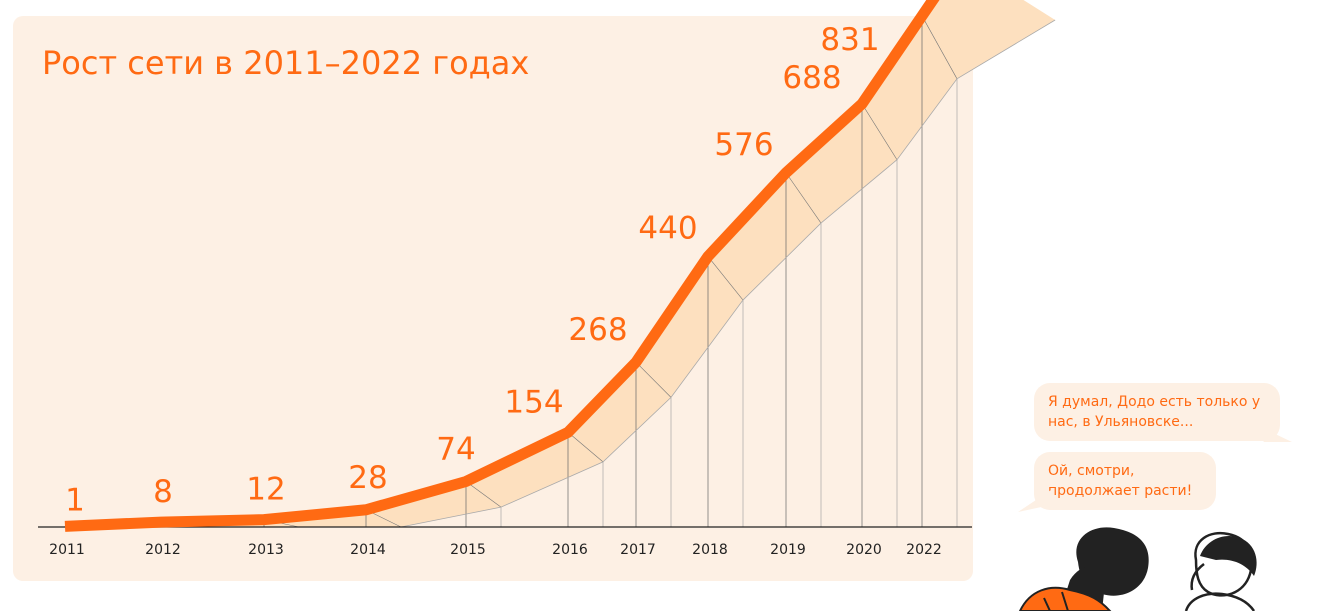  Describe the element at coordinates (455, 449) in the screenshot. I see `data-label-2015: 74` at that location.